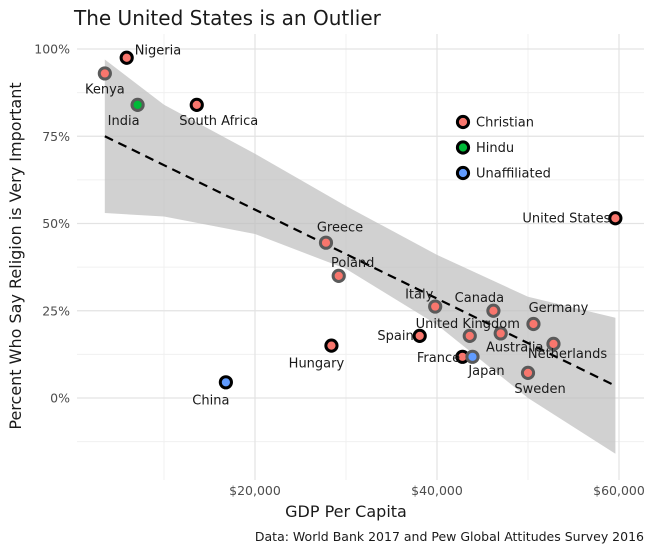  I want to click on y-tick-label: 0%, so click(60, 398).